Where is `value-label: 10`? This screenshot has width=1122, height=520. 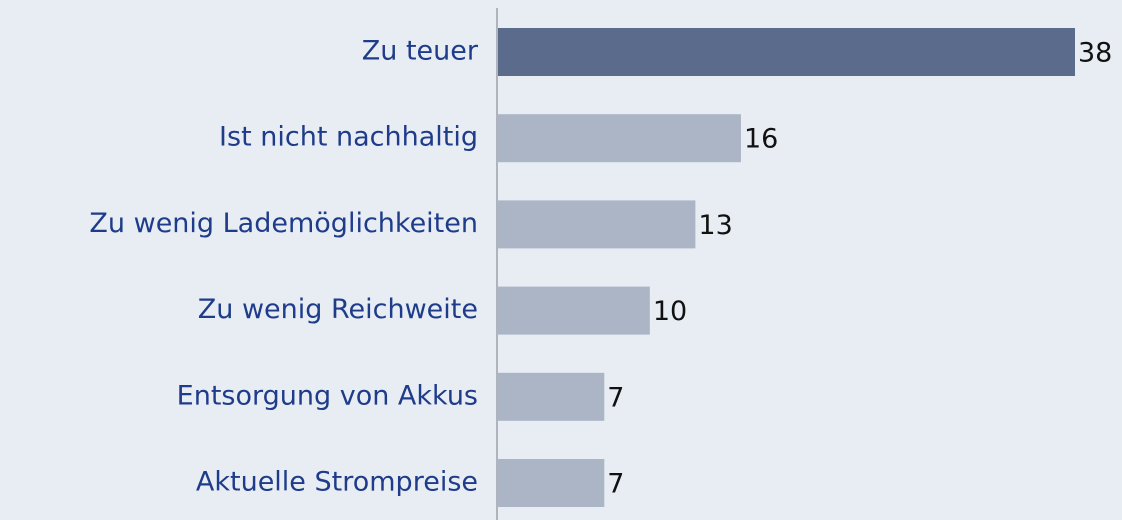
value-label: 10 is located at coordinates (670, 311).